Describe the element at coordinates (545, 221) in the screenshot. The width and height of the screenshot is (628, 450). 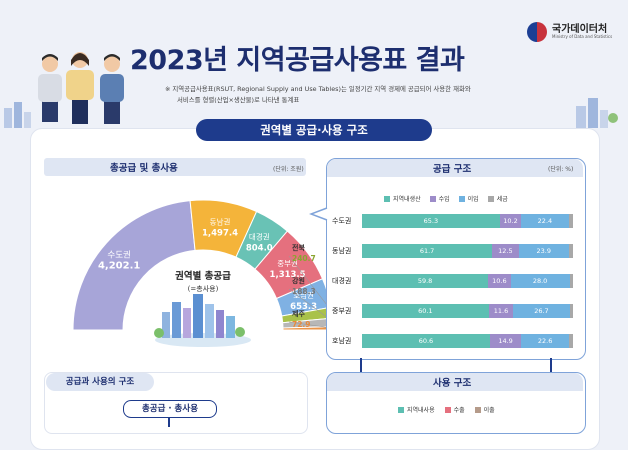
I see `supply-bar-segment: 22.4` at that location.